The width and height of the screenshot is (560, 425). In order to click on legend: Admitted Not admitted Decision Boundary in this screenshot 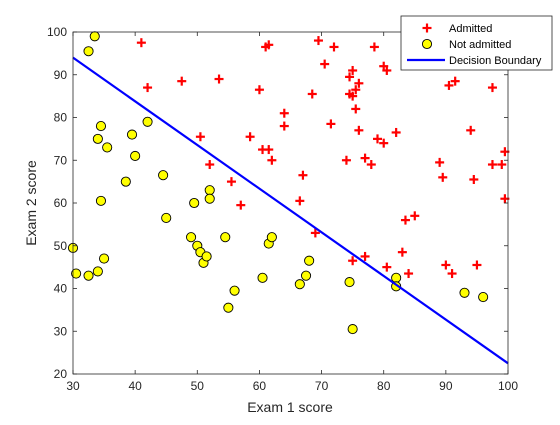, I will do `click(476, 43)`.